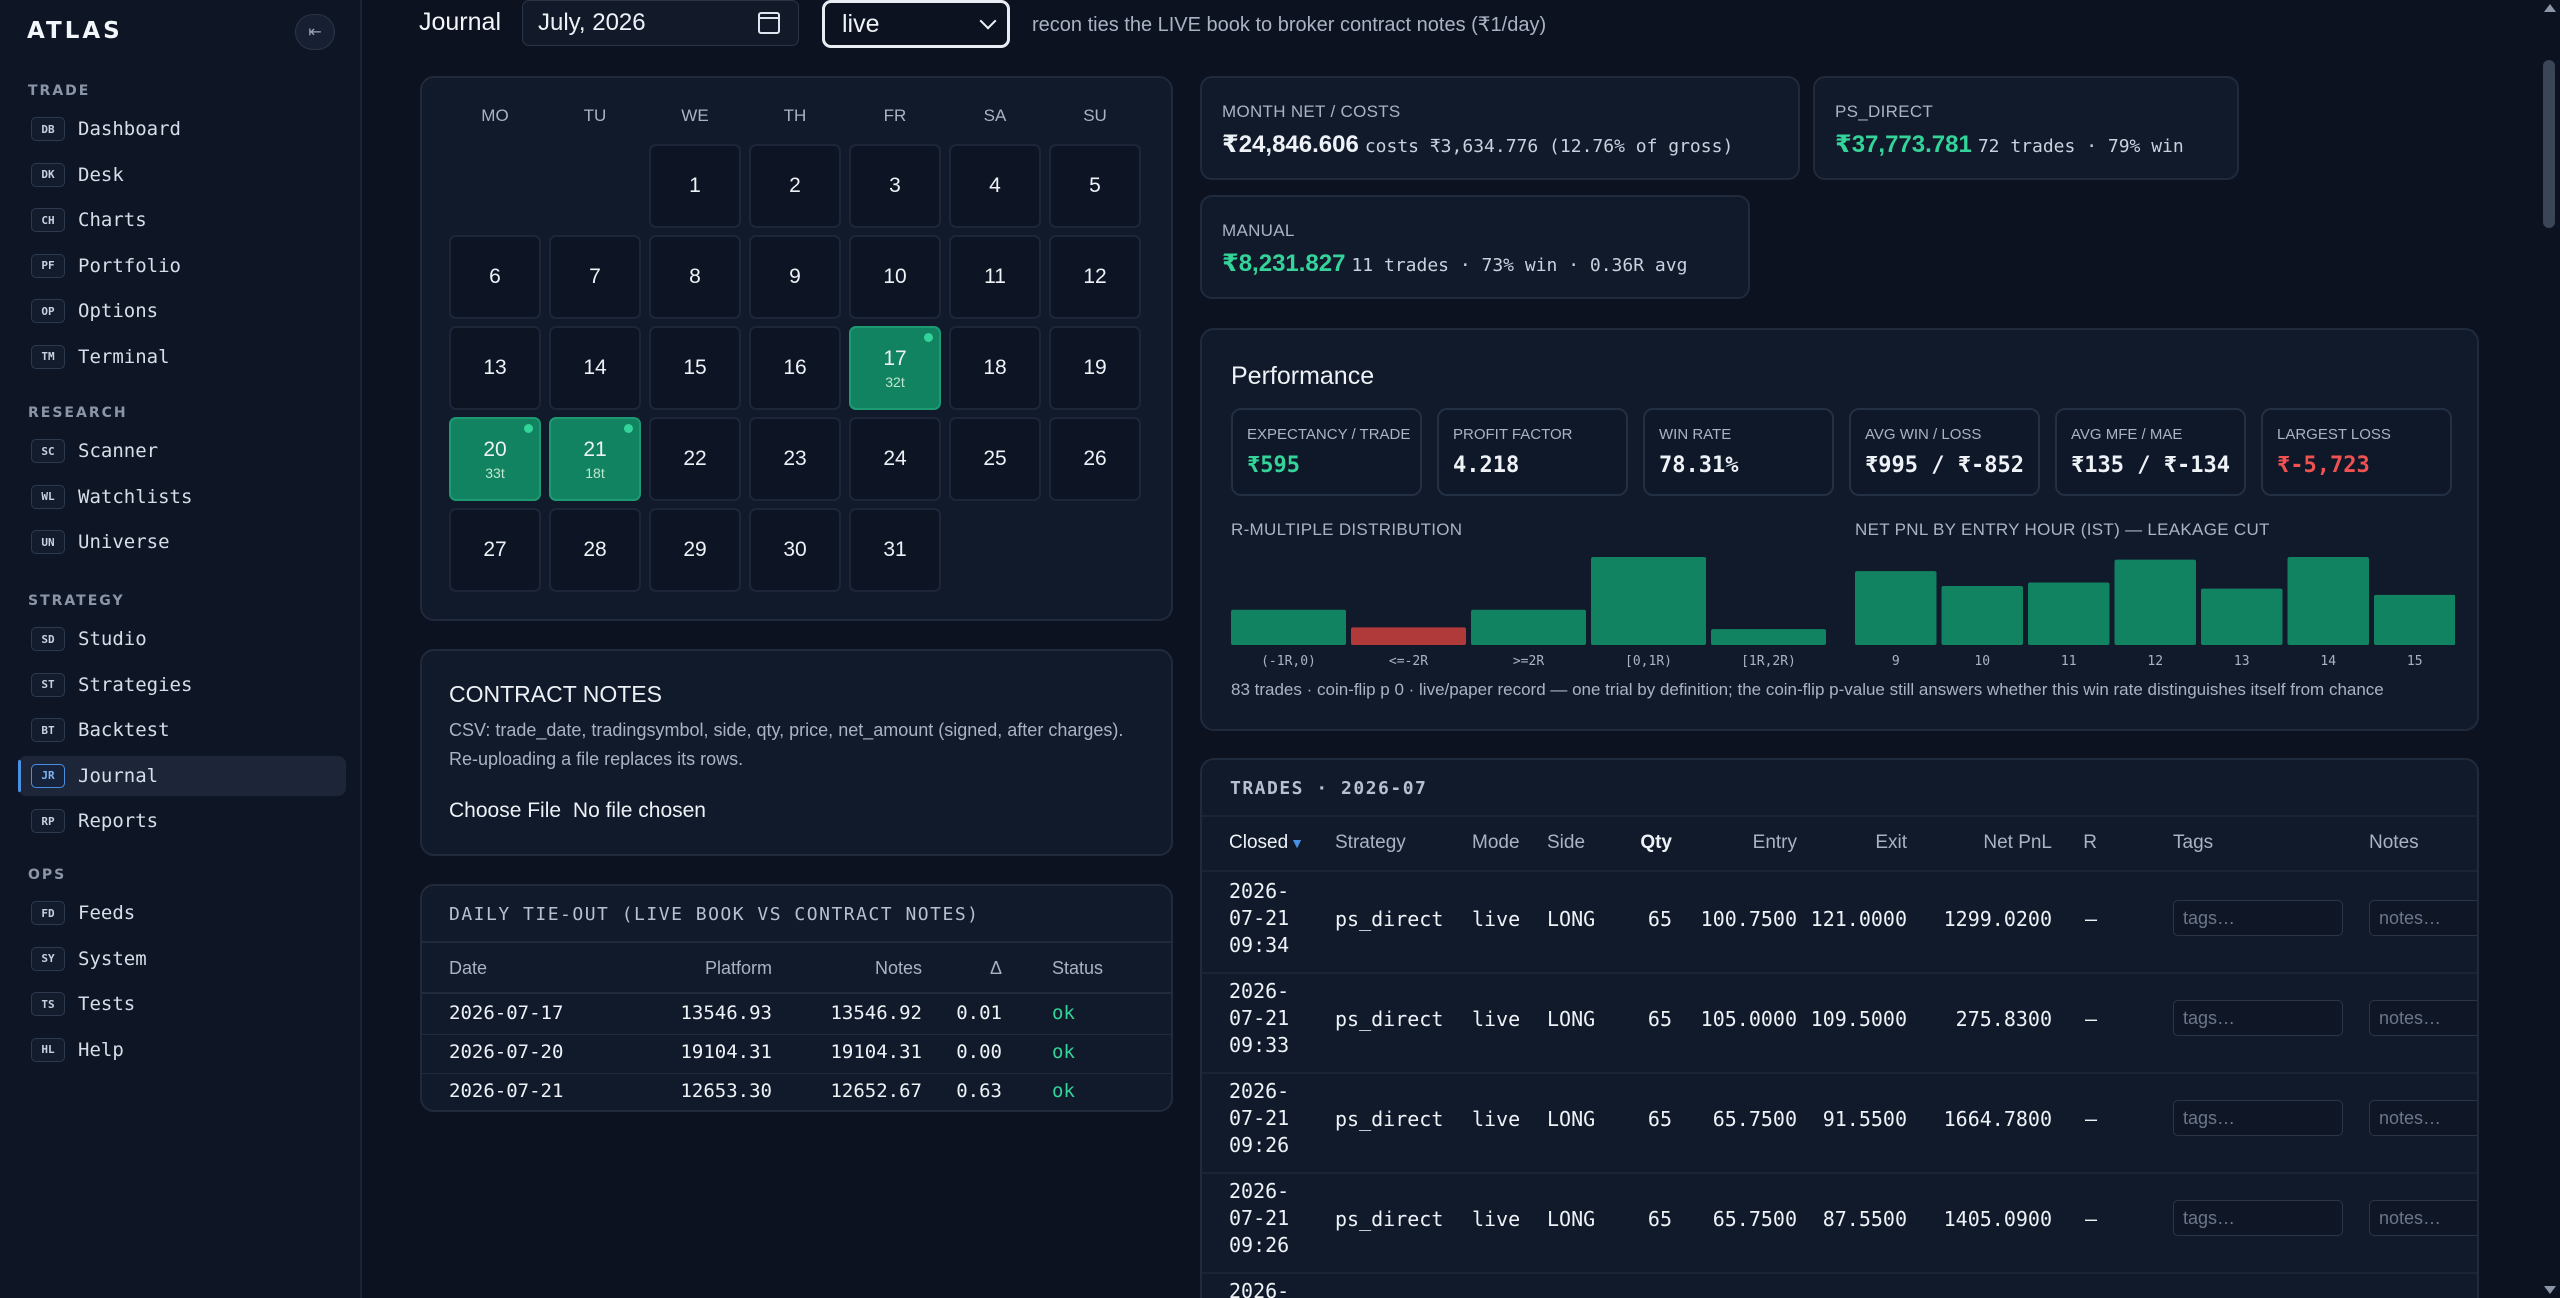  I want to click on tieout-cell: 12653.30, so click(726, 1091).